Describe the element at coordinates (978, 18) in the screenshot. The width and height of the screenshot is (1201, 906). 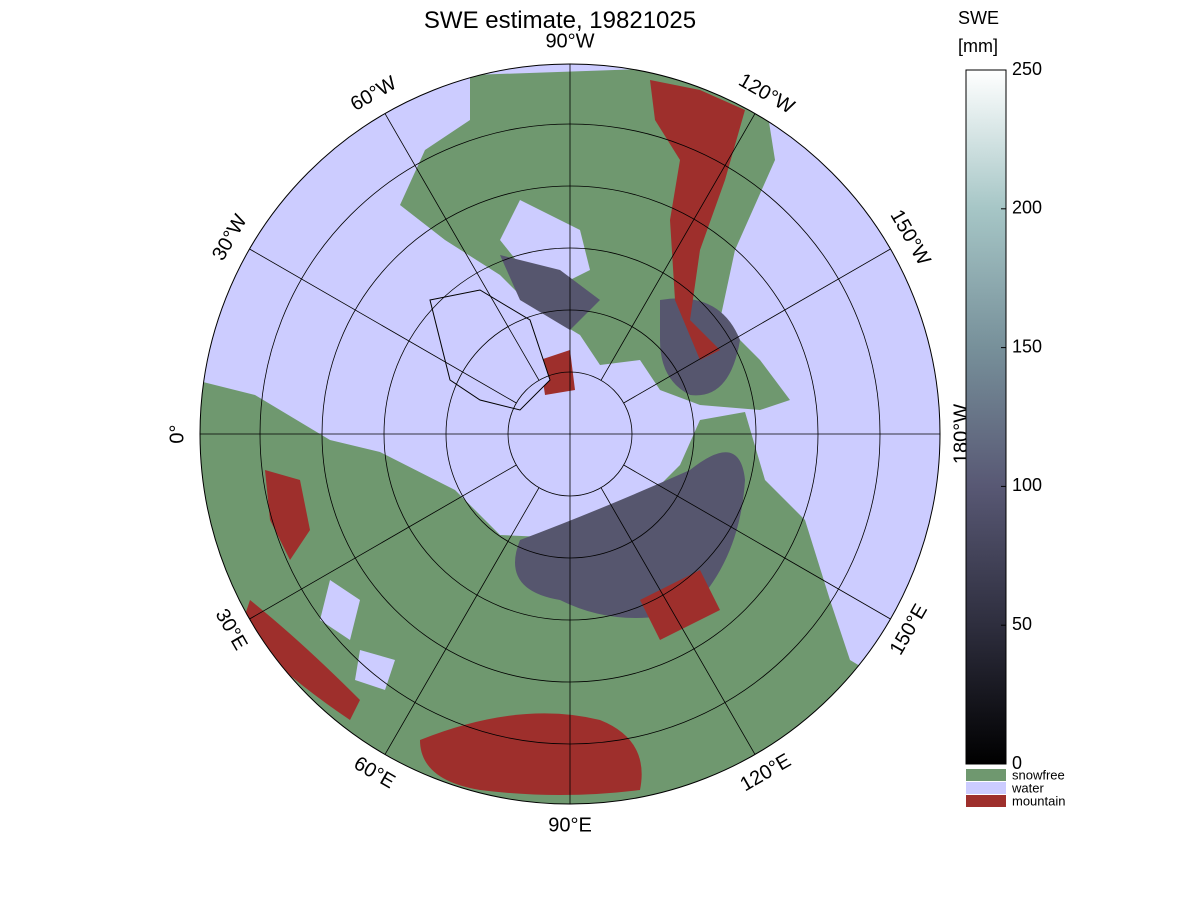
I see `colorbar-title: SWE` at that location.